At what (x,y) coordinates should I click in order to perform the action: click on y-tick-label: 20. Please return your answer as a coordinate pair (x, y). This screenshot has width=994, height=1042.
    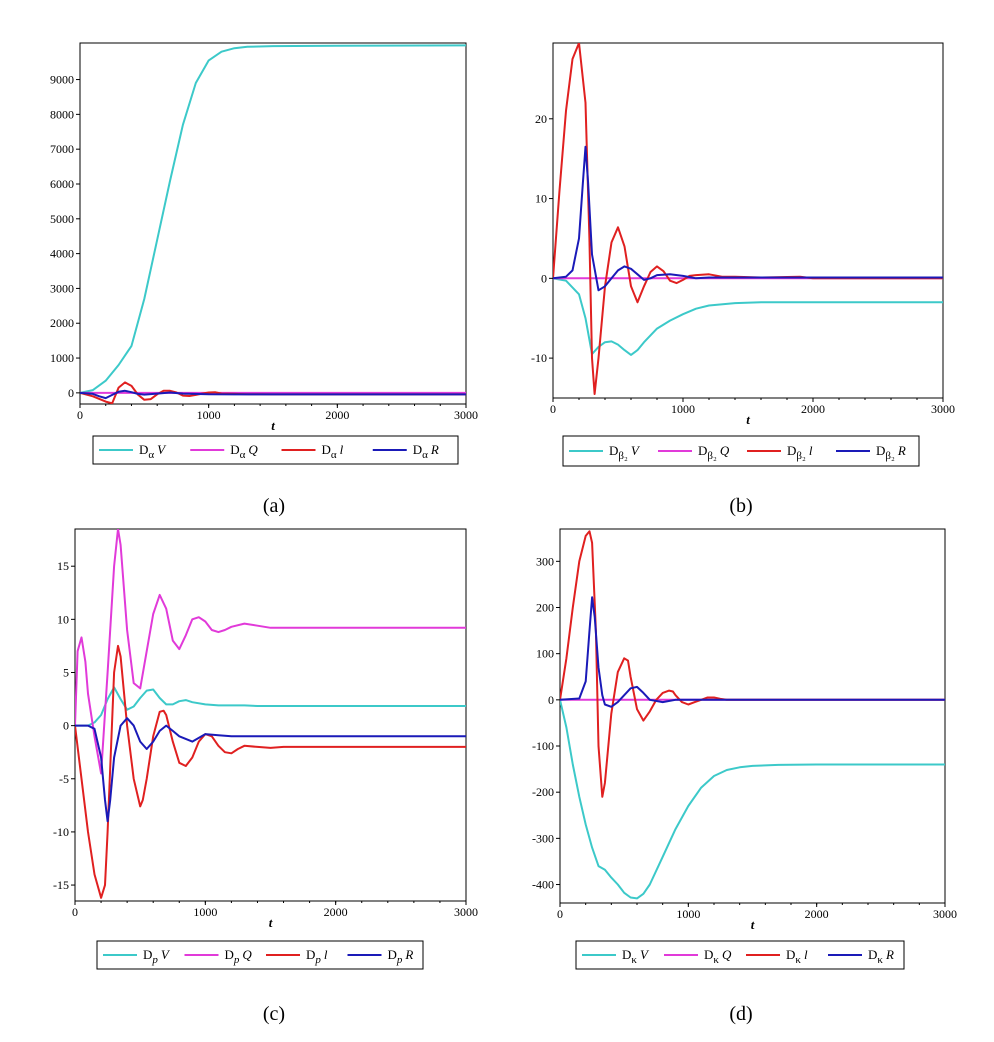
    Looking at the image, I should click on (541, 119).